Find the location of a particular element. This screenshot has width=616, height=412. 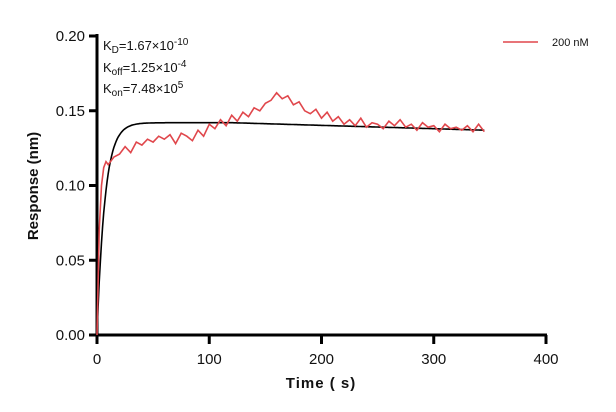

legend-label: 200 nM is located at coordinates (570, 43).